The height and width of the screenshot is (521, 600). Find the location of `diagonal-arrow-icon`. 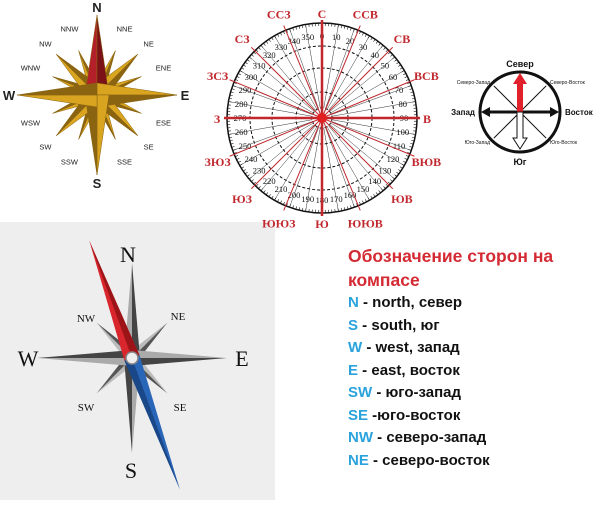

diagonal-arrow-icon is located at coordinates (533, 99).